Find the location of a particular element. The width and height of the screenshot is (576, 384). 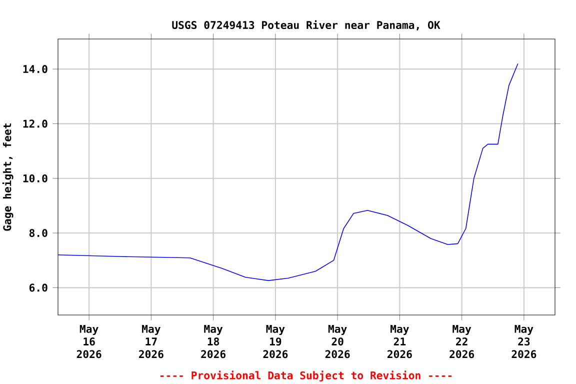

y-tick-label: 10.0 is located at coordinates (35, 178).